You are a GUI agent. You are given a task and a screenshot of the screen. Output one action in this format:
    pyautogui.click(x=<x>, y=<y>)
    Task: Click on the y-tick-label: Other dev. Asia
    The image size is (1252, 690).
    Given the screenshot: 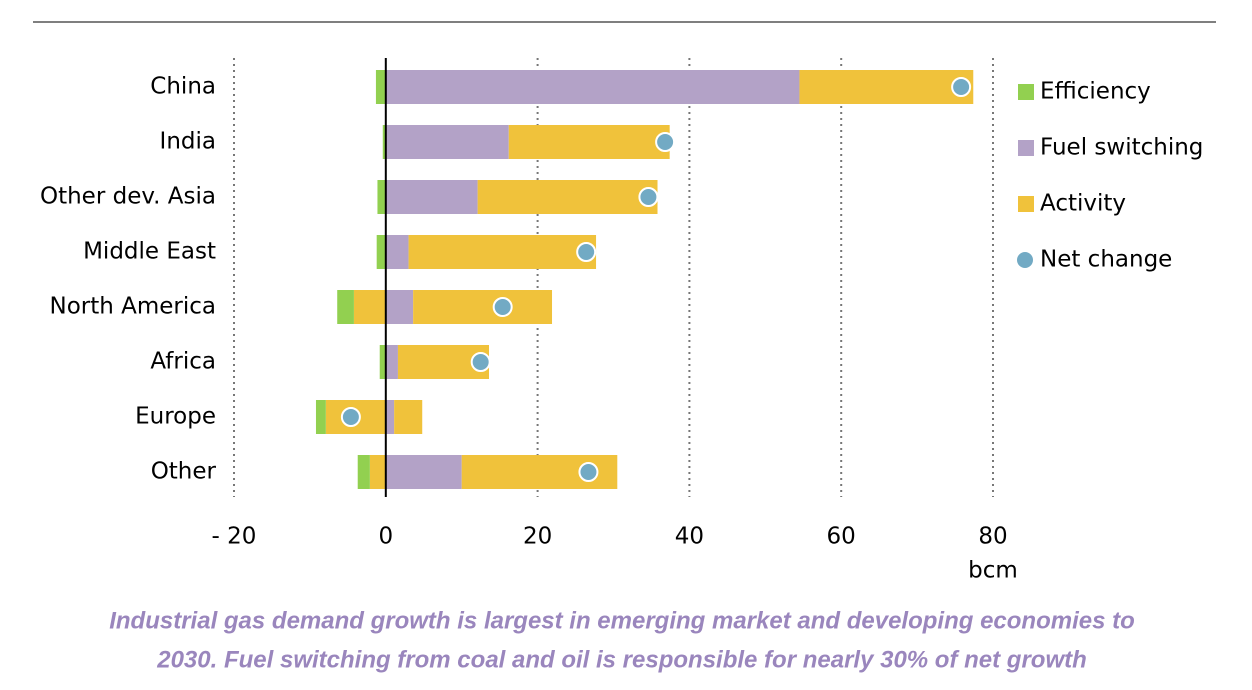 What is the action you would take?
    pyautogui.click(x=128, y=197)
    